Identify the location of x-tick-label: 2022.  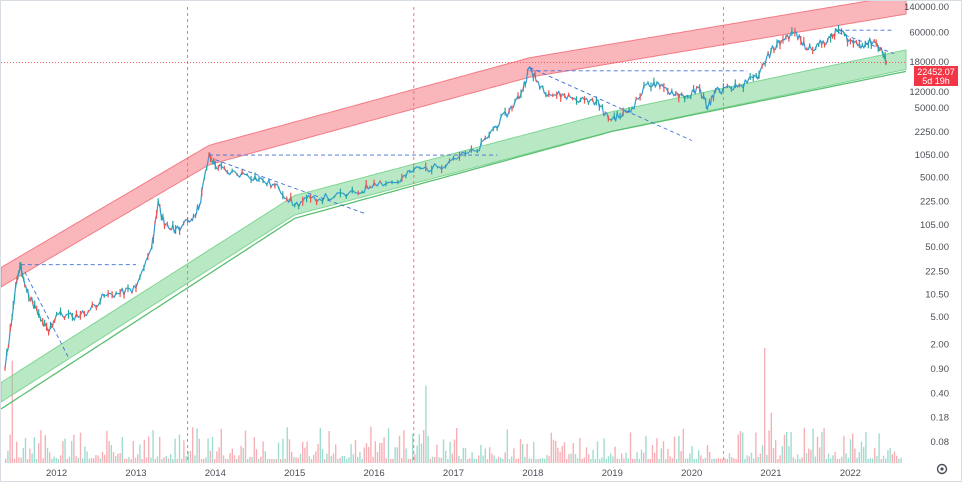
(850, 473).